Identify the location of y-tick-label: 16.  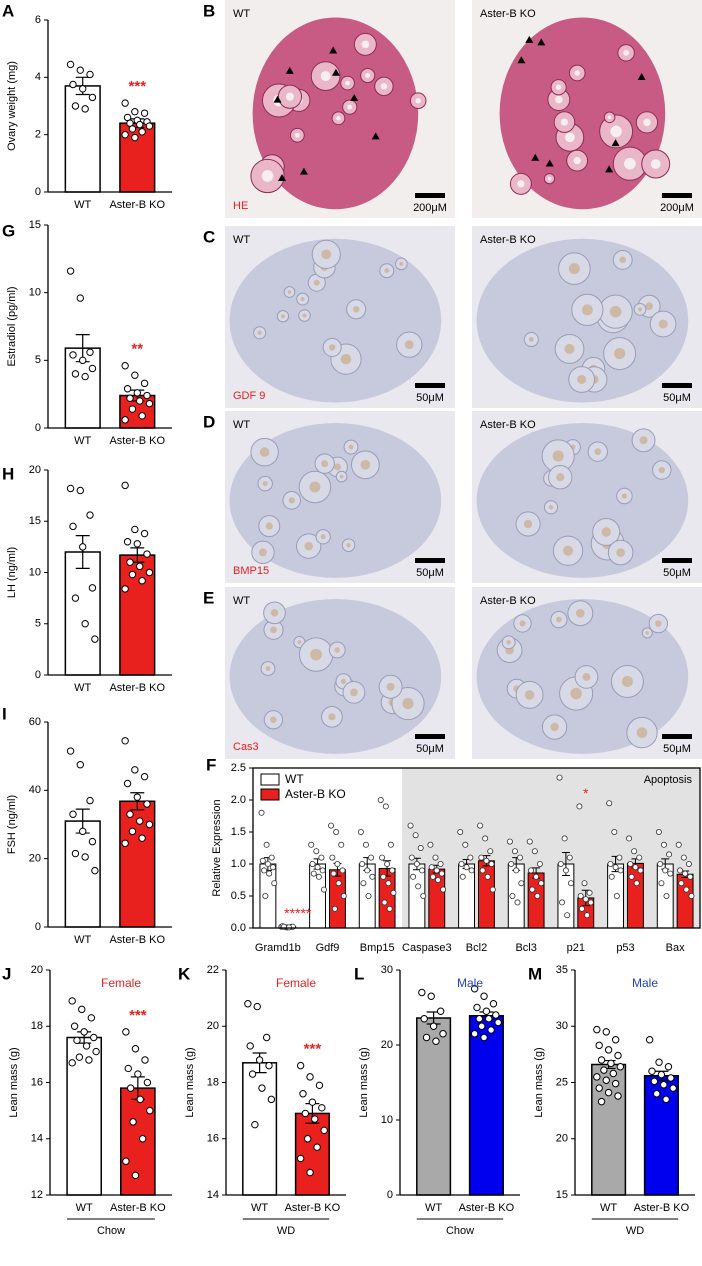
(37, 1082).